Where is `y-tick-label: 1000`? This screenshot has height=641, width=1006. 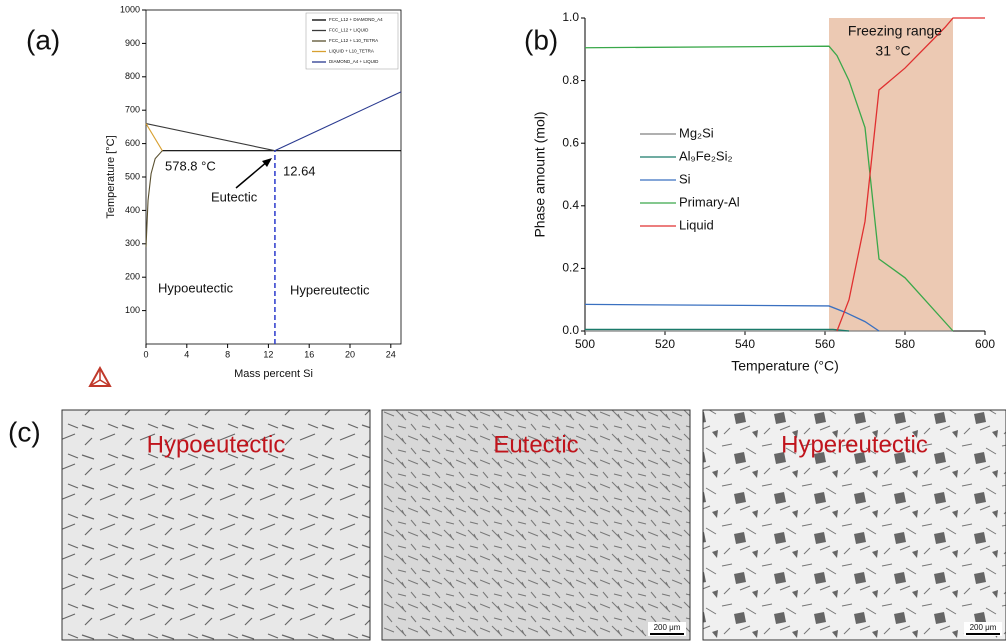 y-tick-label: 1000 is located at coordinates (130, 9).